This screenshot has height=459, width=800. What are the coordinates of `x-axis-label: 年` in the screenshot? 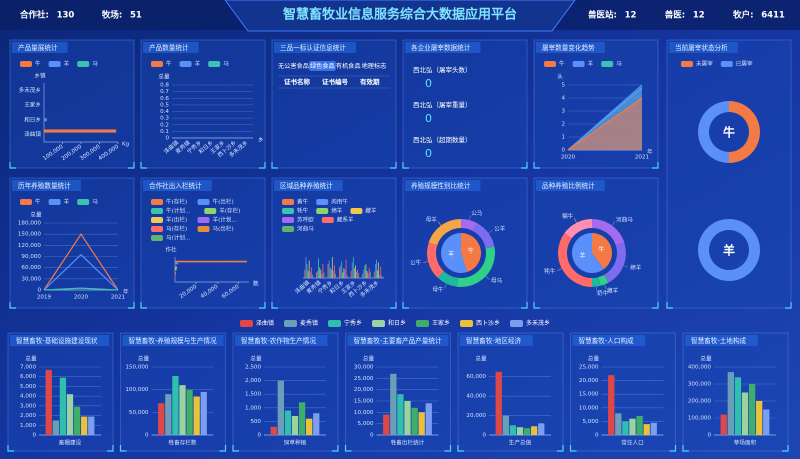 It's located at (126, 292).